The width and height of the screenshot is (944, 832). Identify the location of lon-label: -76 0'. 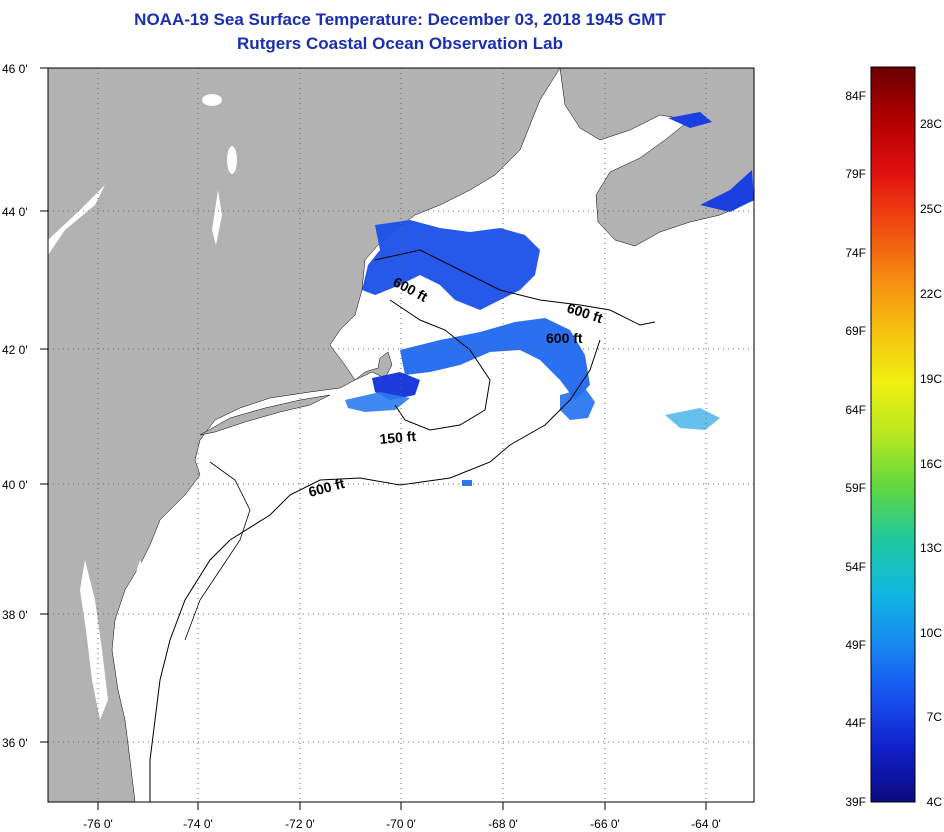
(98, 824).